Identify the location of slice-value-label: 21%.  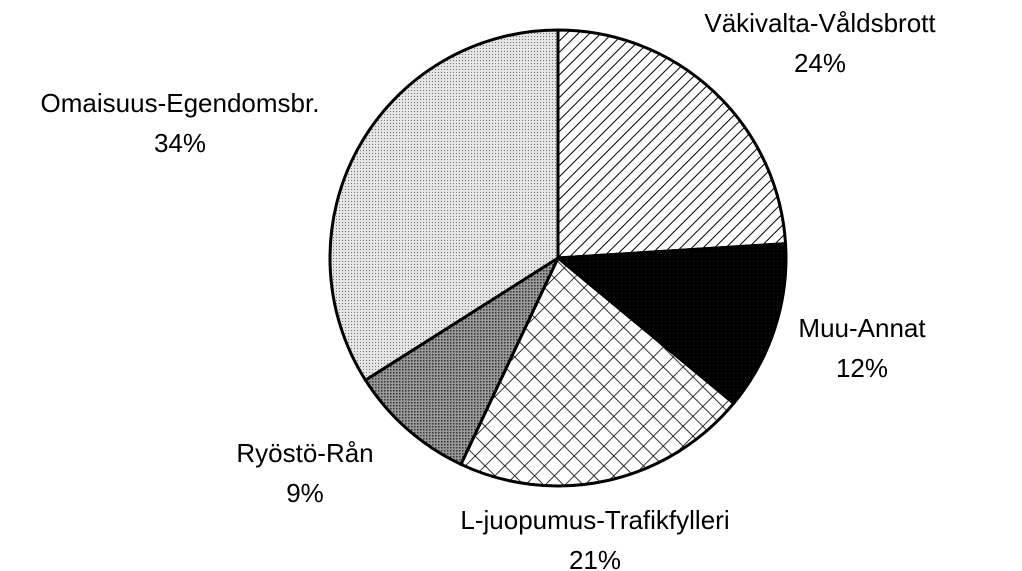
(595, 558).